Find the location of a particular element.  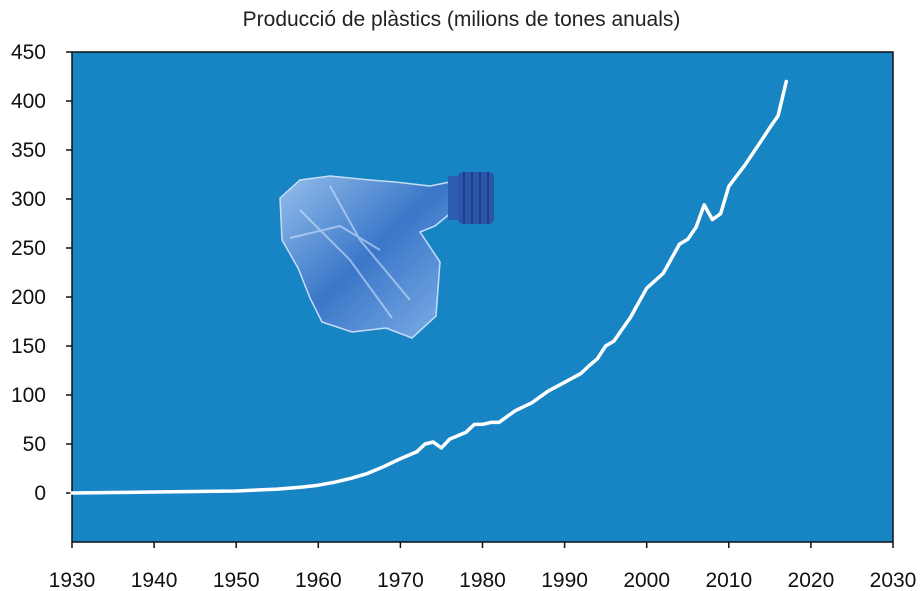

x-tick-label: 2010 is located at coordinates (728, 580).